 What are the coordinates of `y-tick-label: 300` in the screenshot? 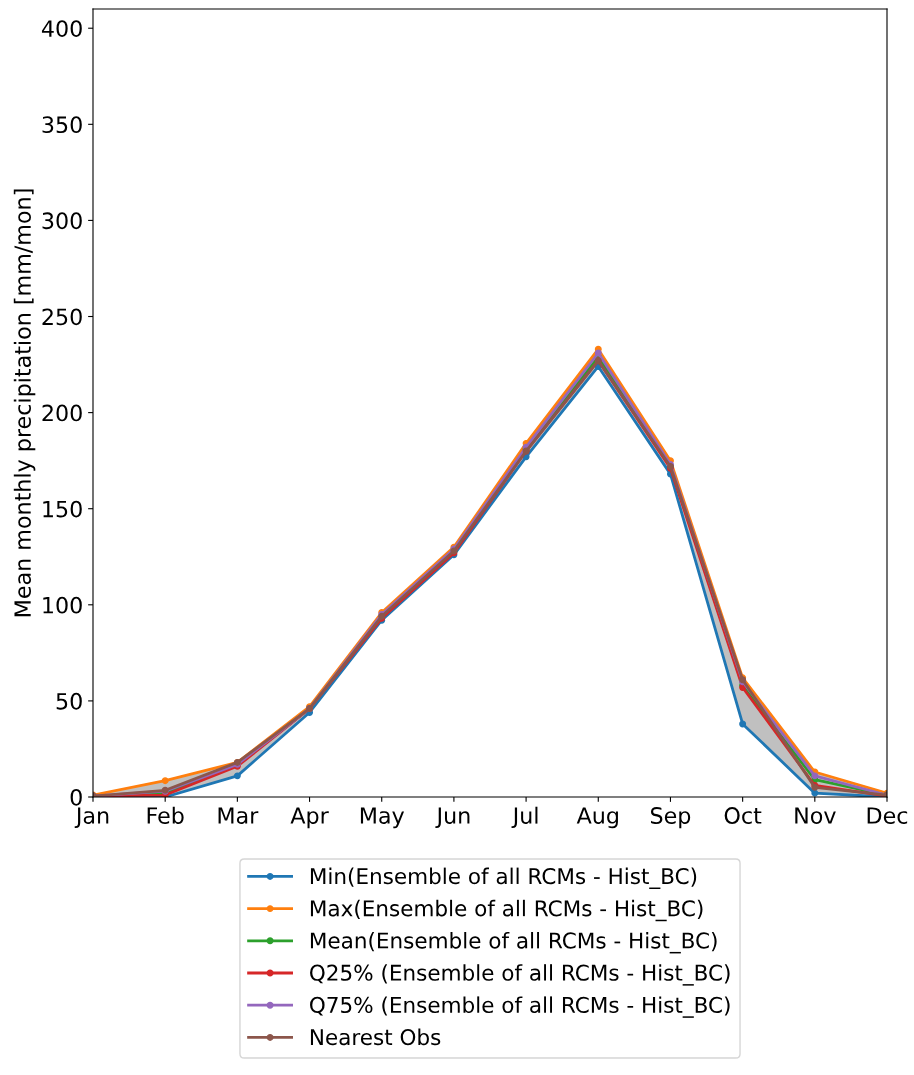 It's located at (62, 221).